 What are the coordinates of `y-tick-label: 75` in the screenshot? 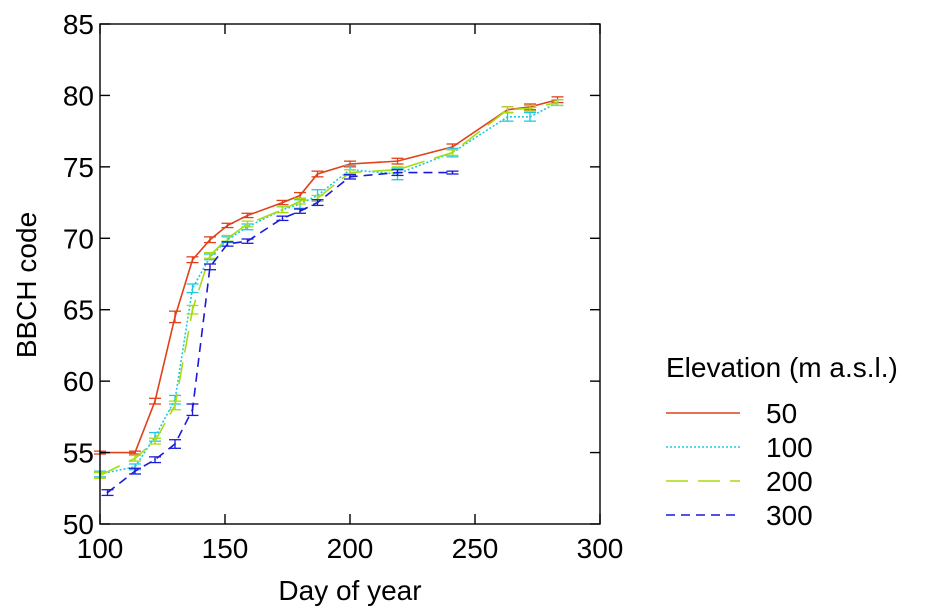 It's located at (78, 167).